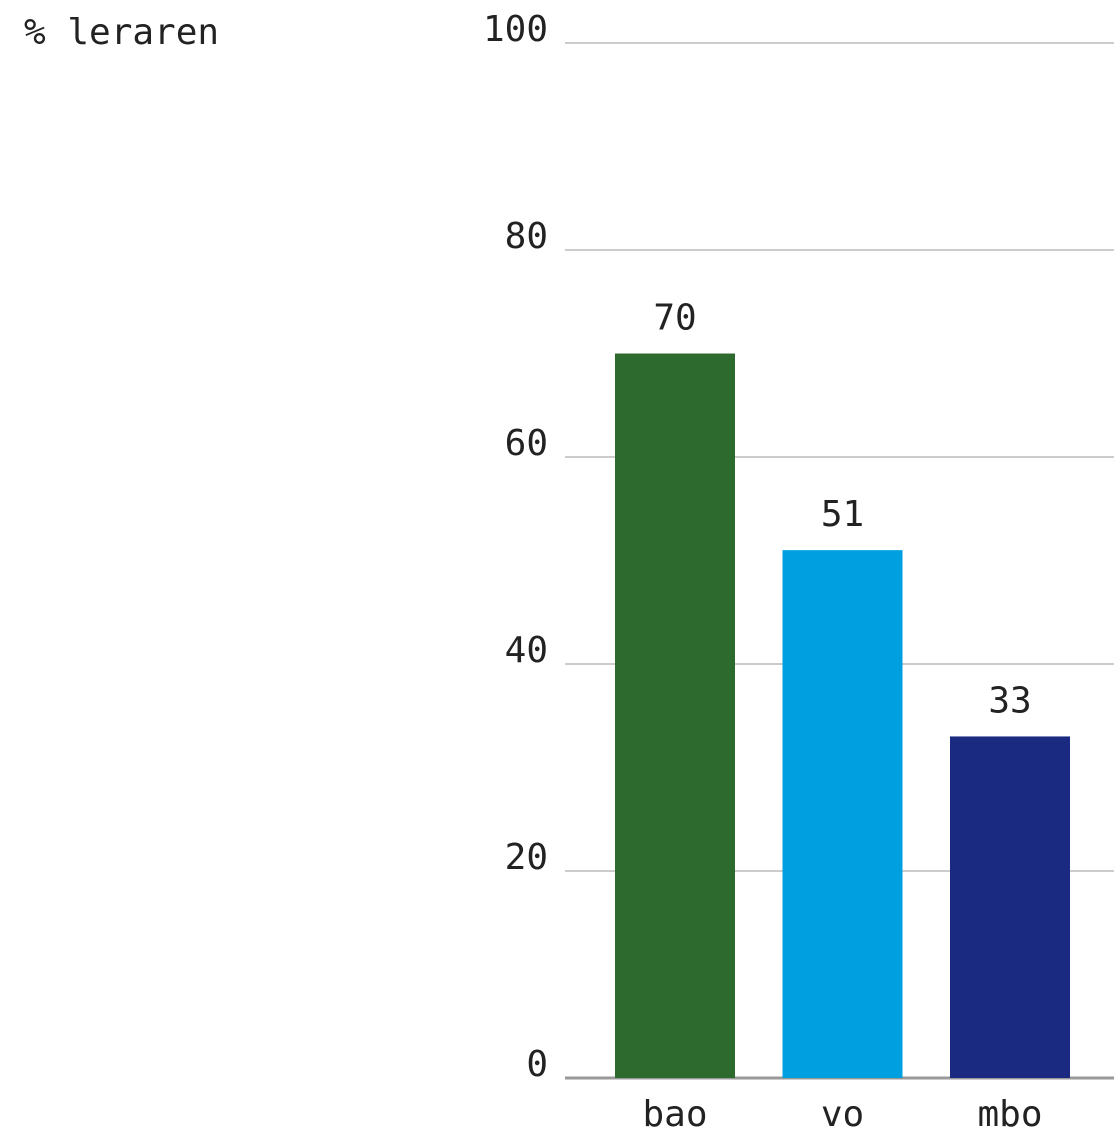  I want to click on y-tick-label: 100, so click(515, 29).